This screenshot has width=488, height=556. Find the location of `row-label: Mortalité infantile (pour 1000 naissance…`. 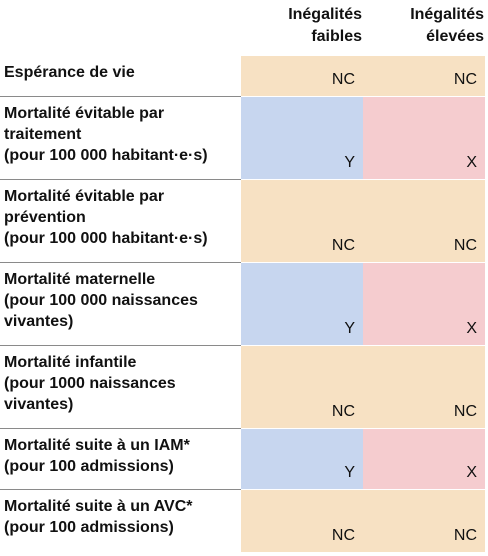

row-label: Mortalité infantile (pour 1000 naissance… is located at coordinates (90, 383).